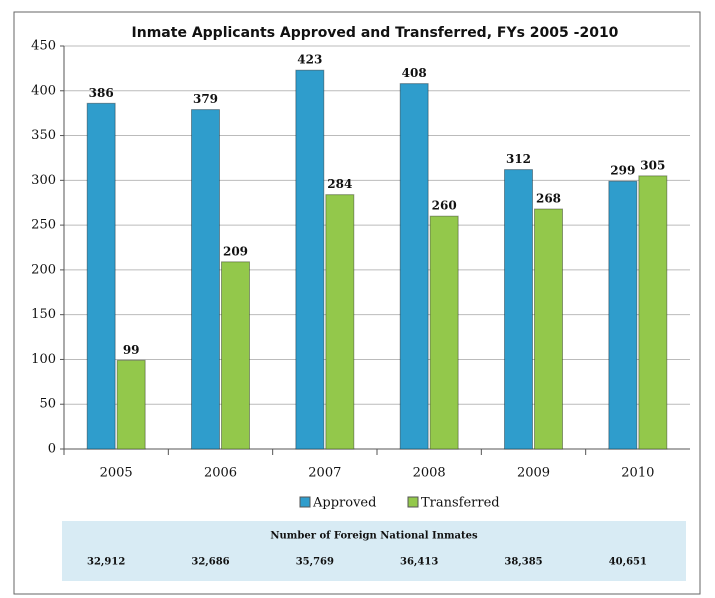 The height and width of the screenshot is (598, 715). Describe the element at coordinates (131, 350) in the screenshot. I see `data-label: 99` at that location.